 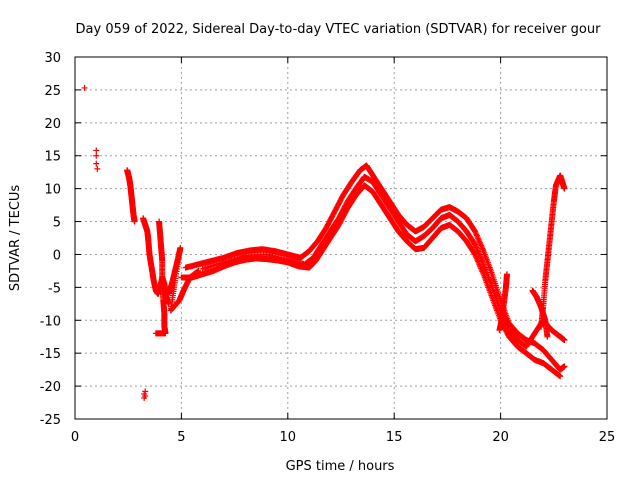 What do you see at coordinates (50, 420) in the screenshot?
I see `y-tick-label: -25` at bounding box center [50, 420].